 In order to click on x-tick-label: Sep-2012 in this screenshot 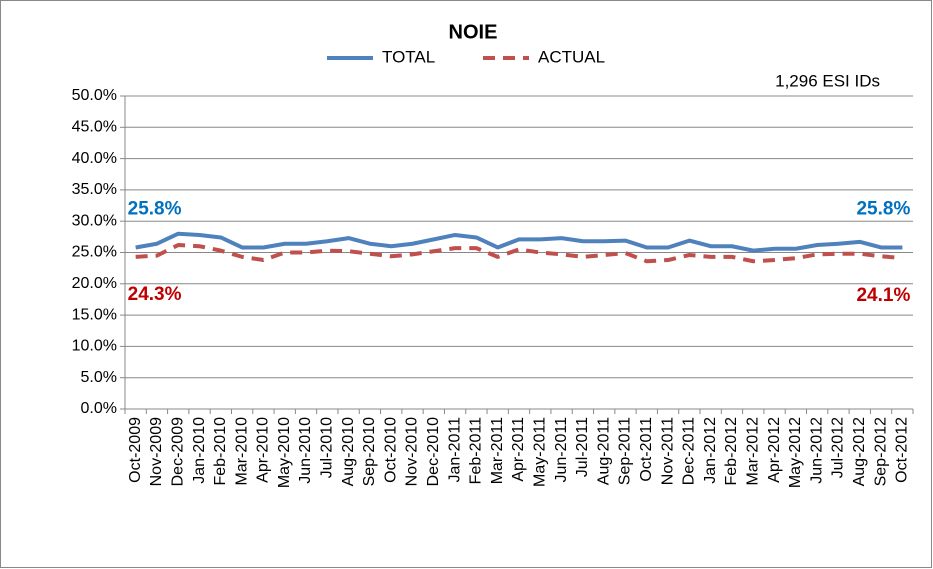, I will do `click(880, 451)`.